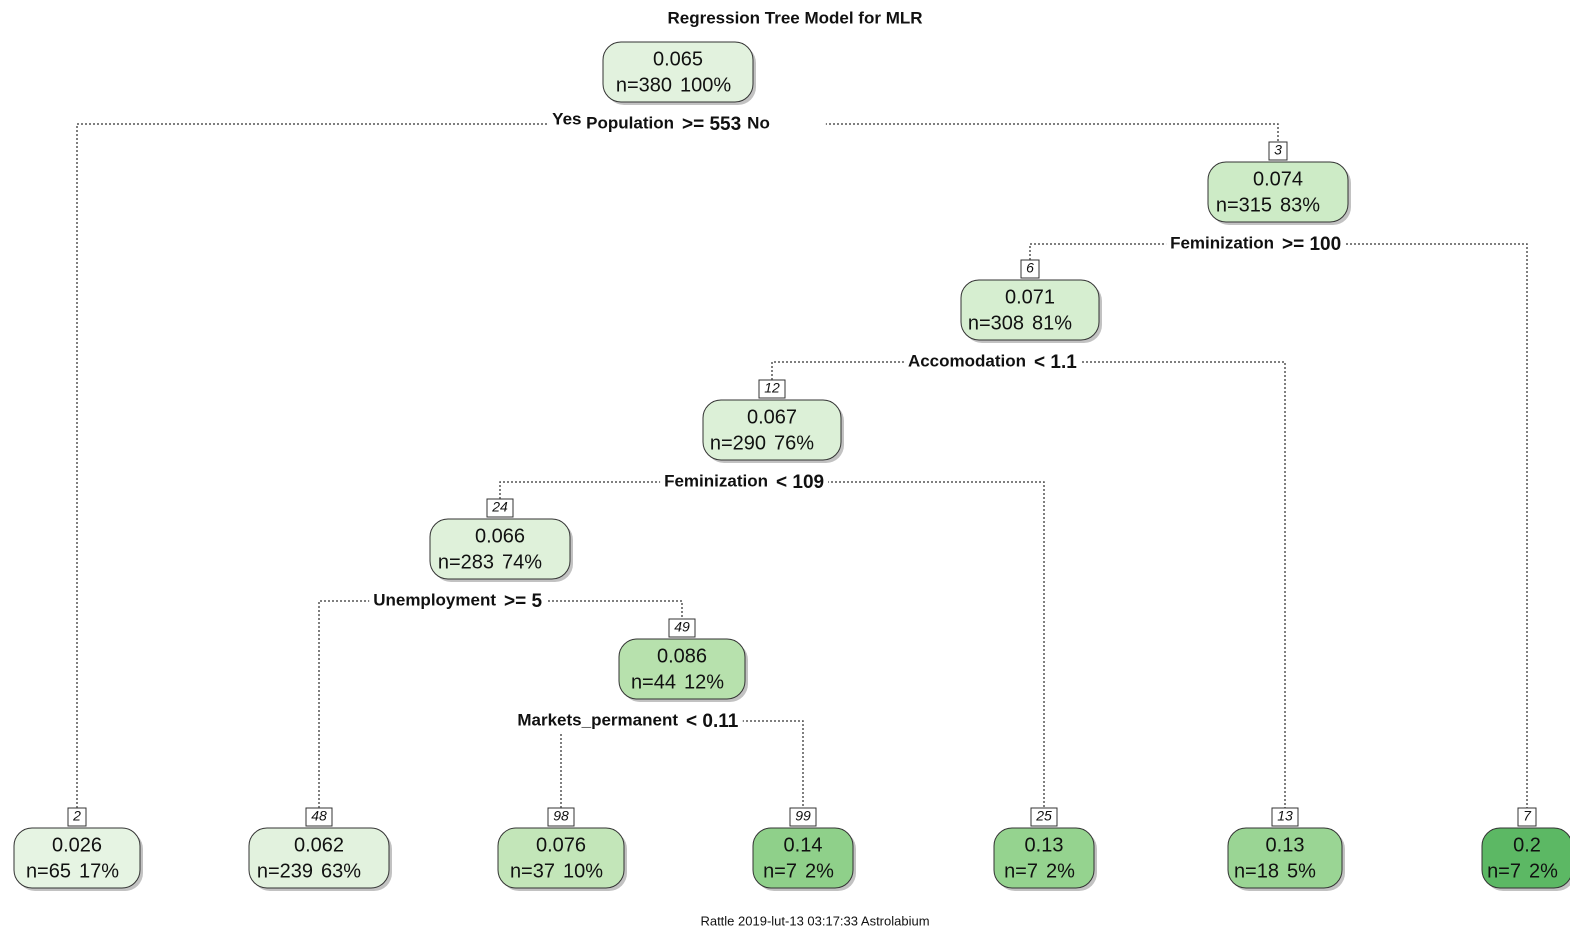 The width and height of the screenshot is (1570, 931). Describe the element at coordinates (653, 682) in the screenshot. I see `node-n: n=44` at that location.